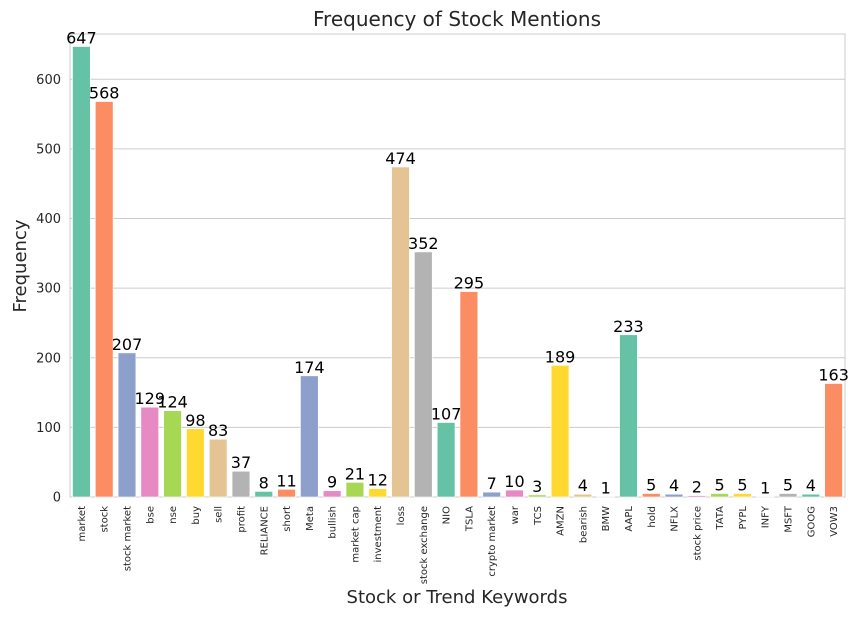 This screenshot has width=859, height=617. What do you see at coordinates (173, 515) in the screenshot?
I see `x-tick-label: nse` at bounding box center [173, 515].